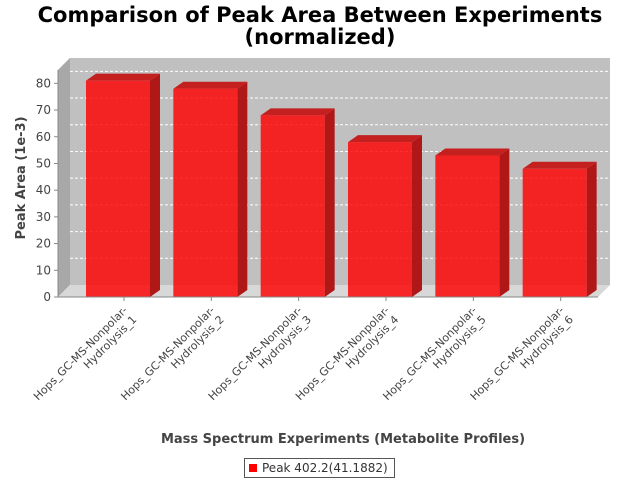  What do you see at coordinates (320, 37) in the screenshot?
I see `chart-subtitle: (normalized)` at bounding box center [320, 37].